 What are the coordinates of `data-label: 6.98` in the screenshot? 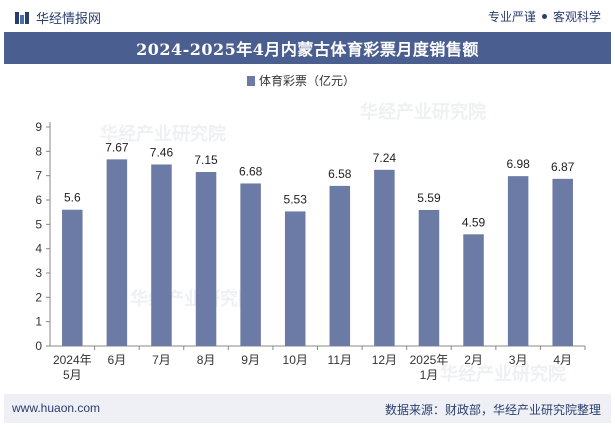 It's located at (518, 164).